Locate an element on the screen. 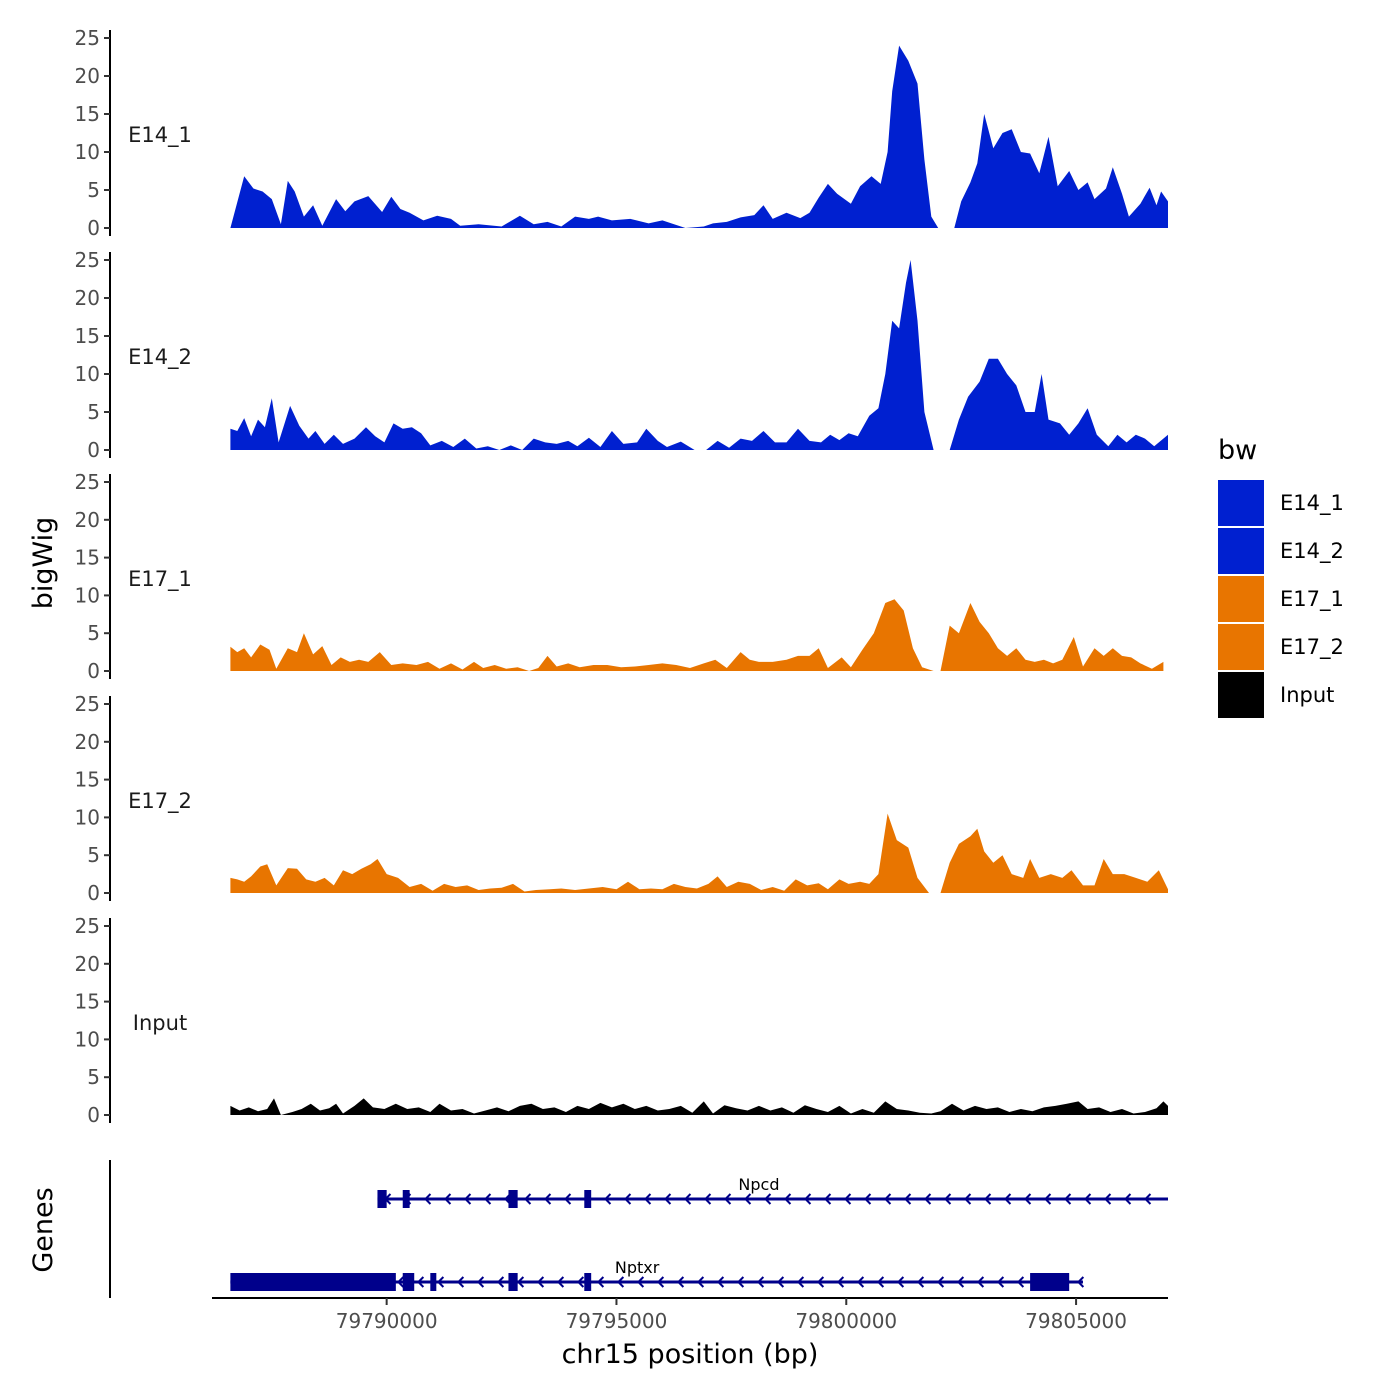 The width and height of the screenshot is (1400, 1400). legend: bw E14_1 E14_2 E17_1 E17_2 Input is located at coordinates (1281, 576).